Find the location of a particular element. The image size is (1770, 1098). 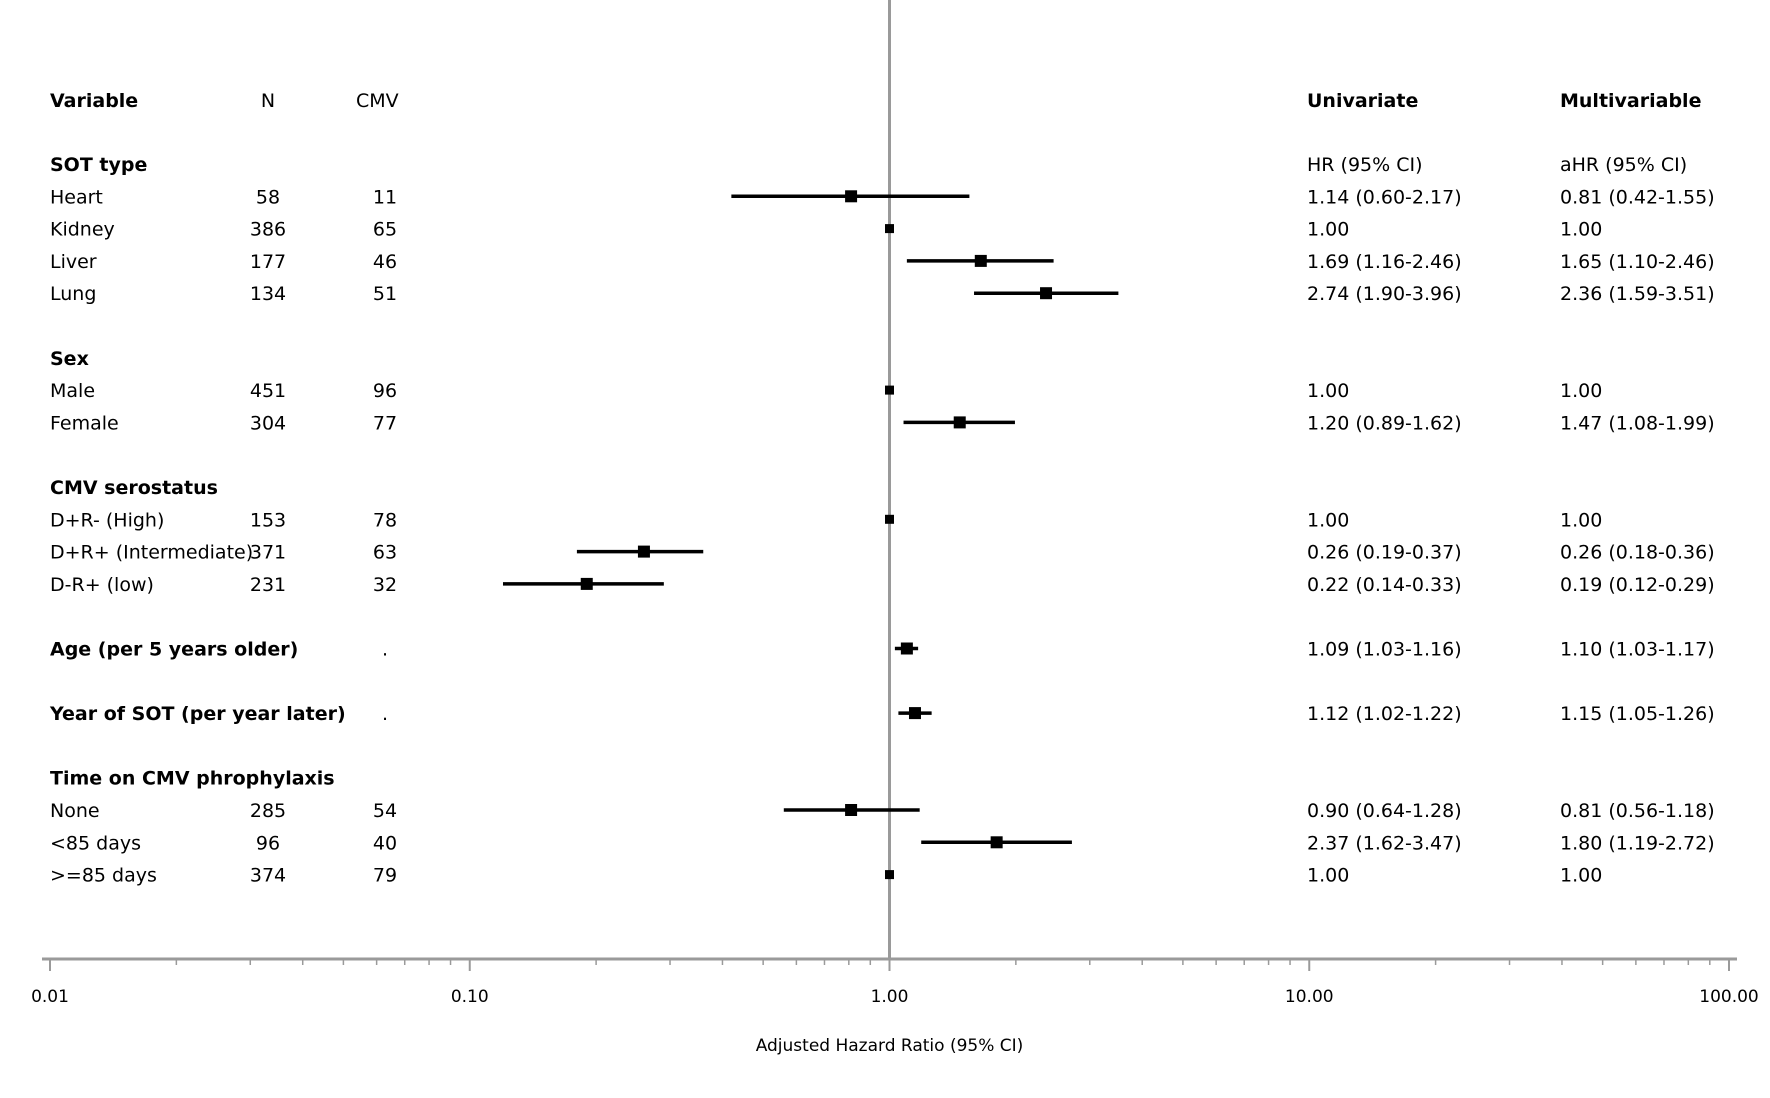

cmv-value: 63 is located at coordinates (385, 553).